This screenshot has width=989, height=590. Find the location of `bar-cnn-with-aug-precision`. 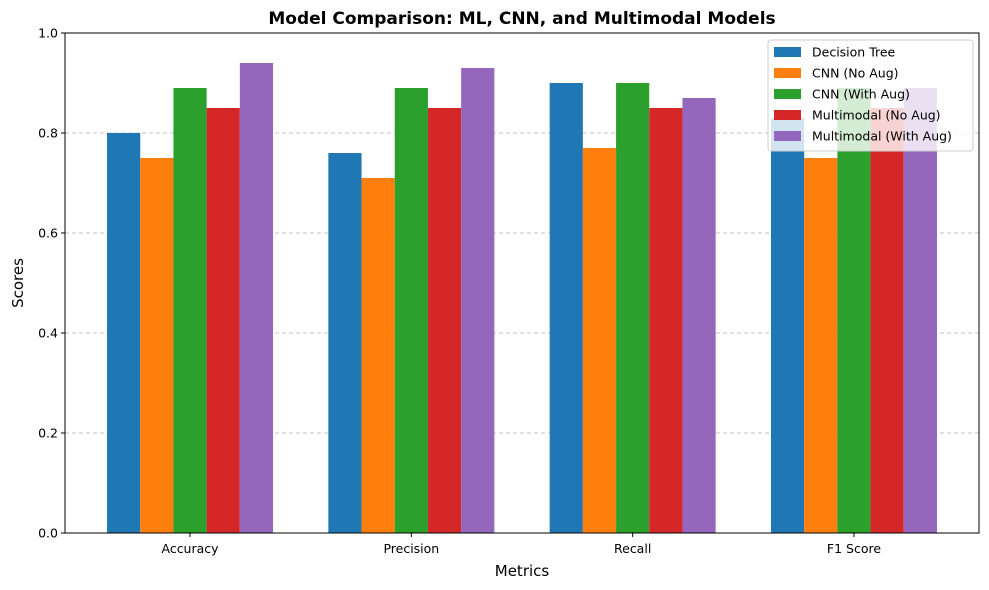

bar-cnn-with-aug-precision is located at coordinates (411, 310).